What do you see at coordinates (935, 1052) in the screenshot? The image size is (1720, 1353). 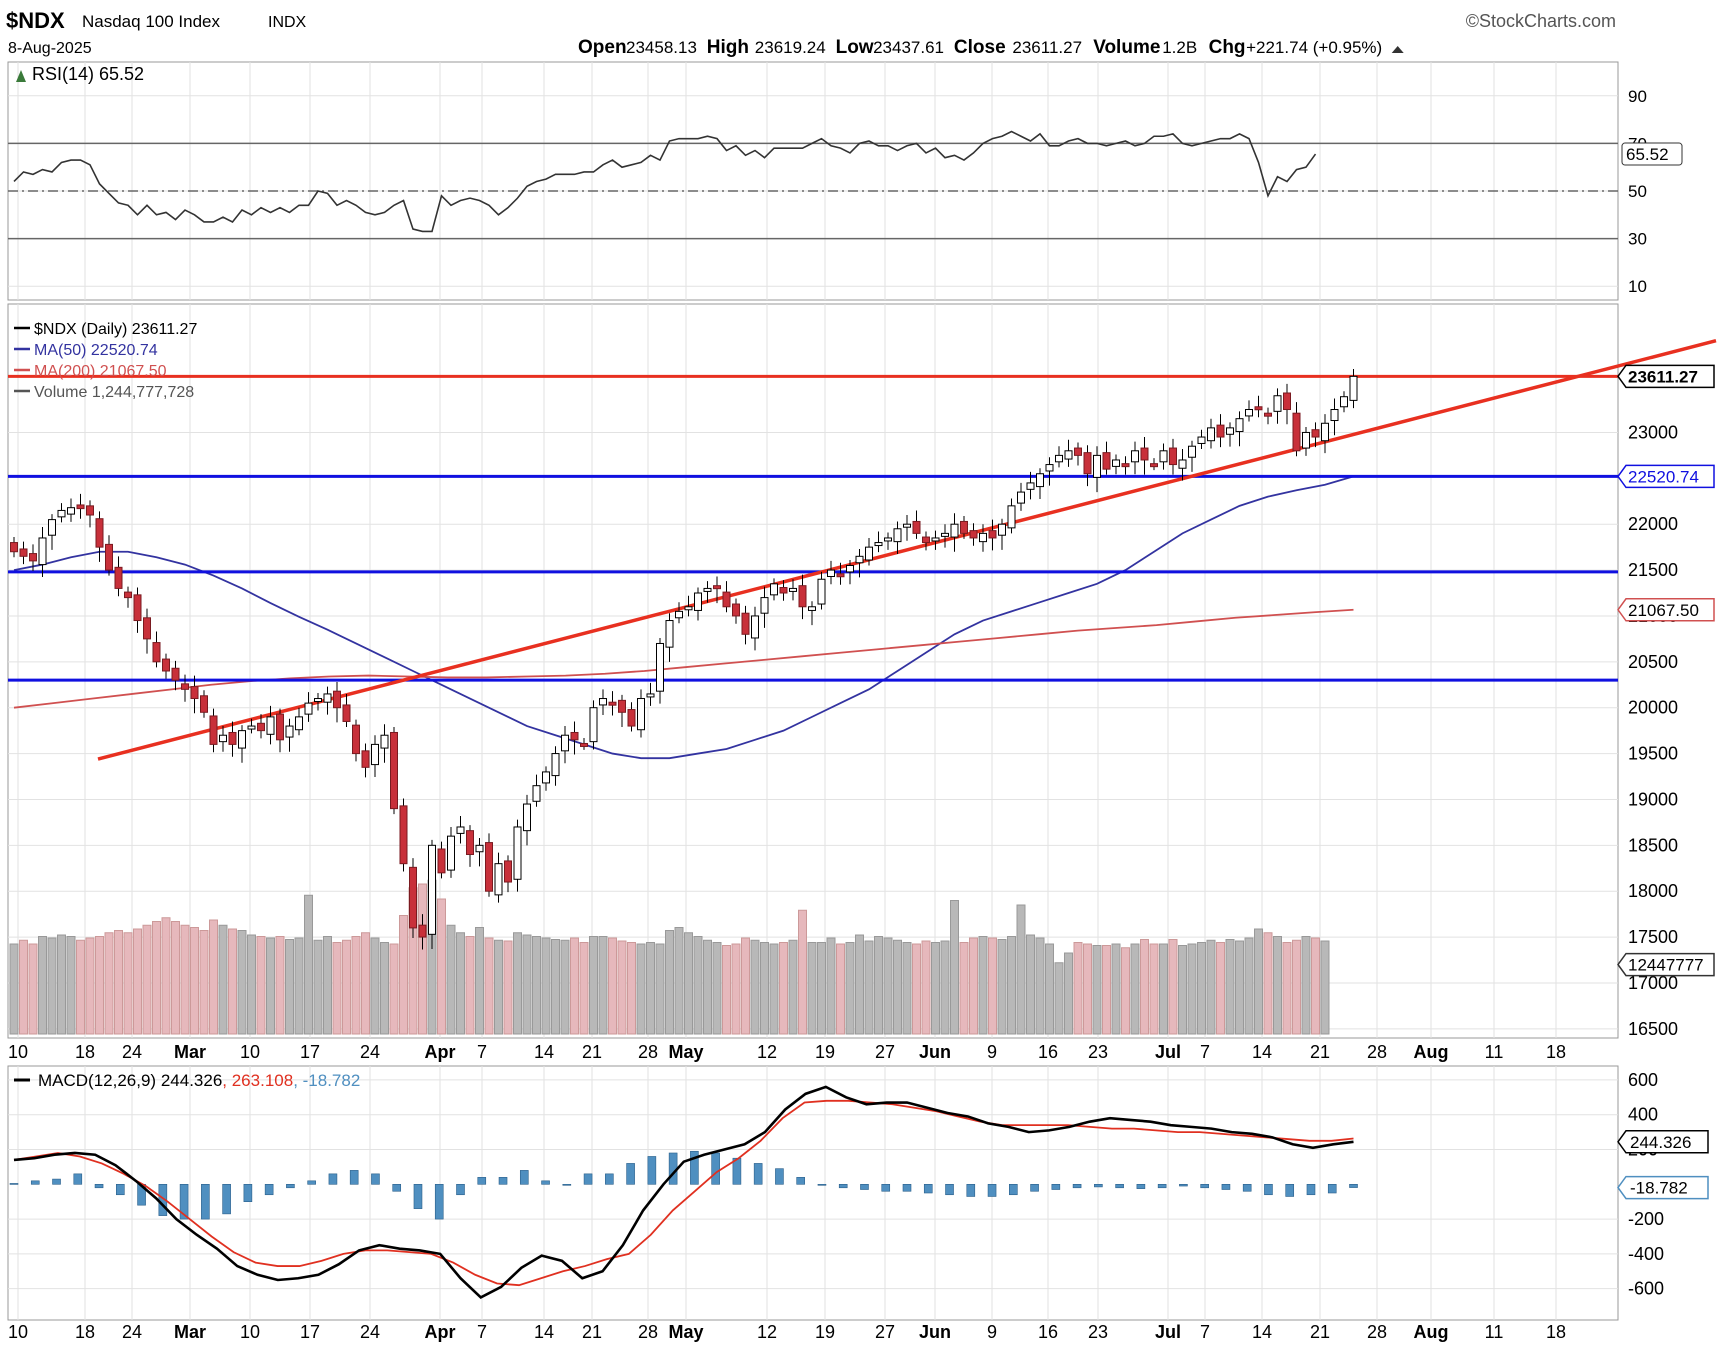 I see `price-x-tick-label: Jun` at bounding box center [935, 1052].